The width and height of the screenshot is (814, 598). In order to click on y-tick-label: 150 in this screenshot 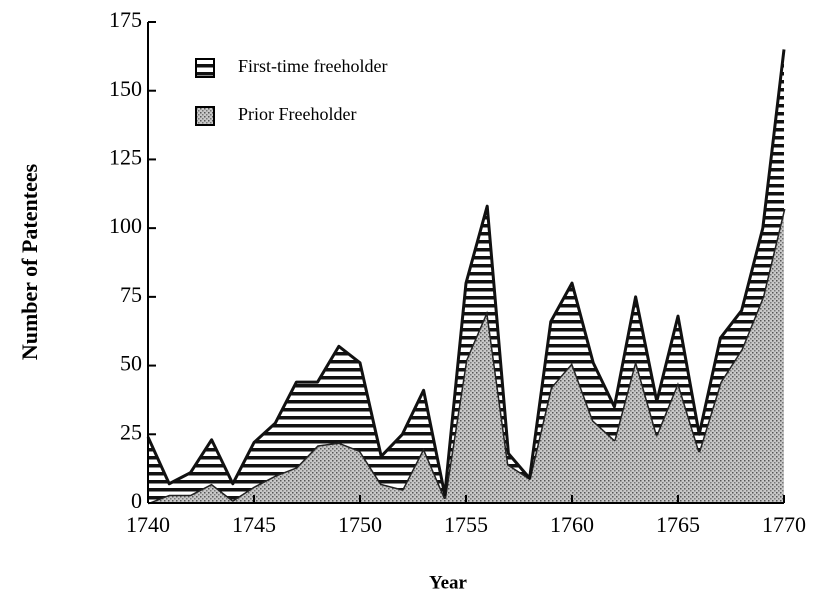, I will do `click(125, 88)`.